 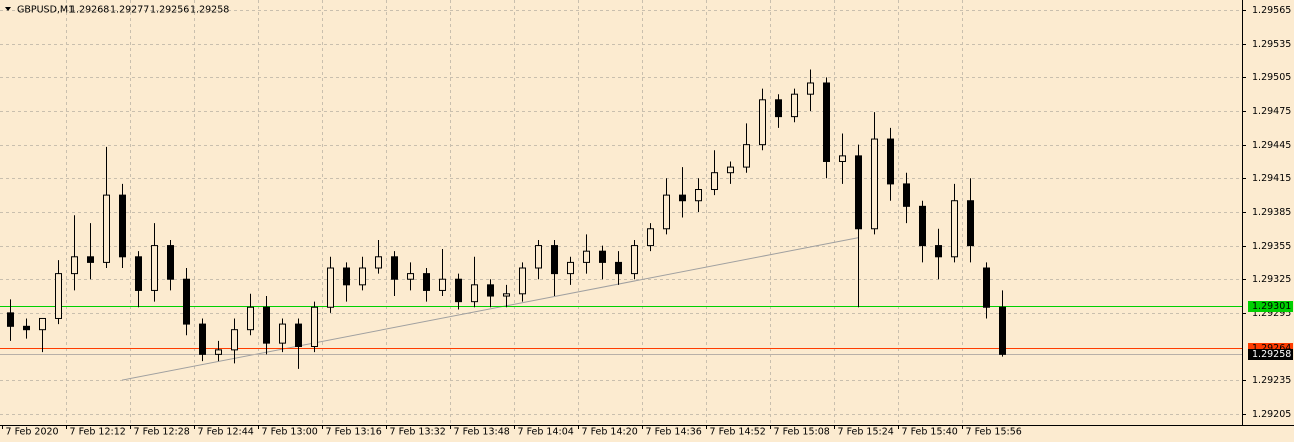 I want to click on x-tick-label: 7 Feb 15:56, so click(x=994, y=432).